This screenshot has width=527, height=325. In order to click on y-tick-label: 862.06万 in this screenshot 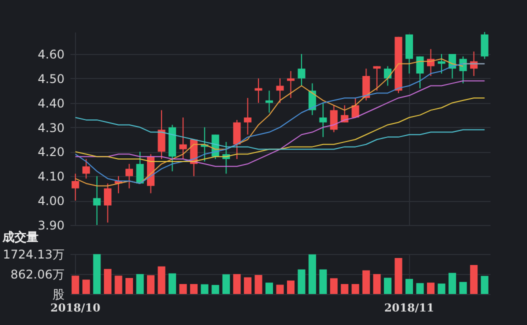, I will do `click(37, 275)`.